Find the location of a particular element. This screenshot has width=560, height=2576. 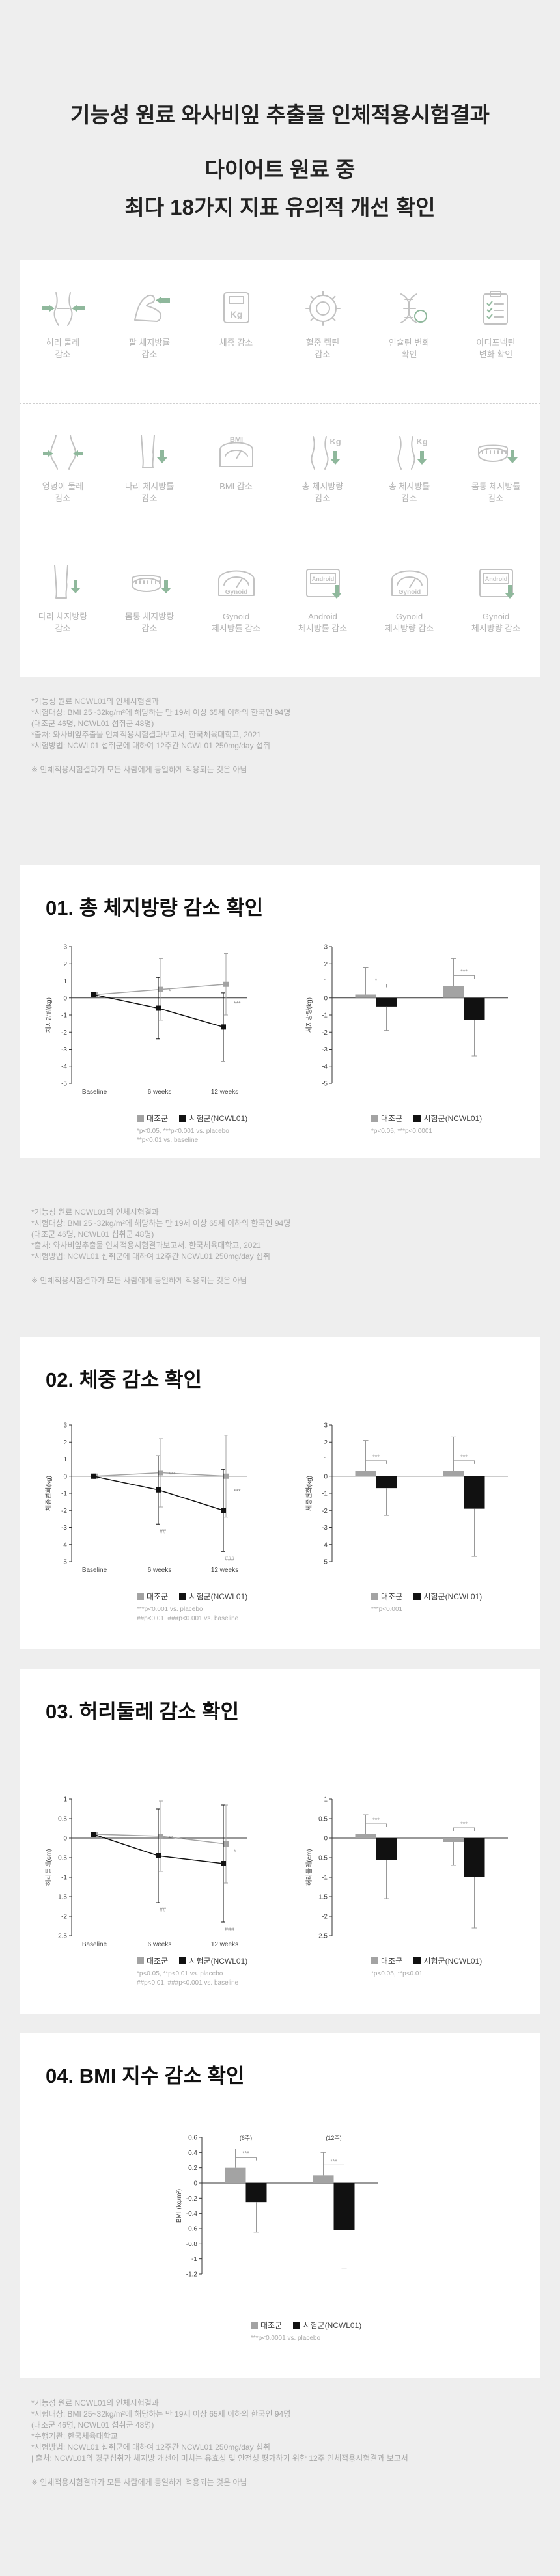

y-tick-label: -0.2 is located at coordinates (192, 2199).